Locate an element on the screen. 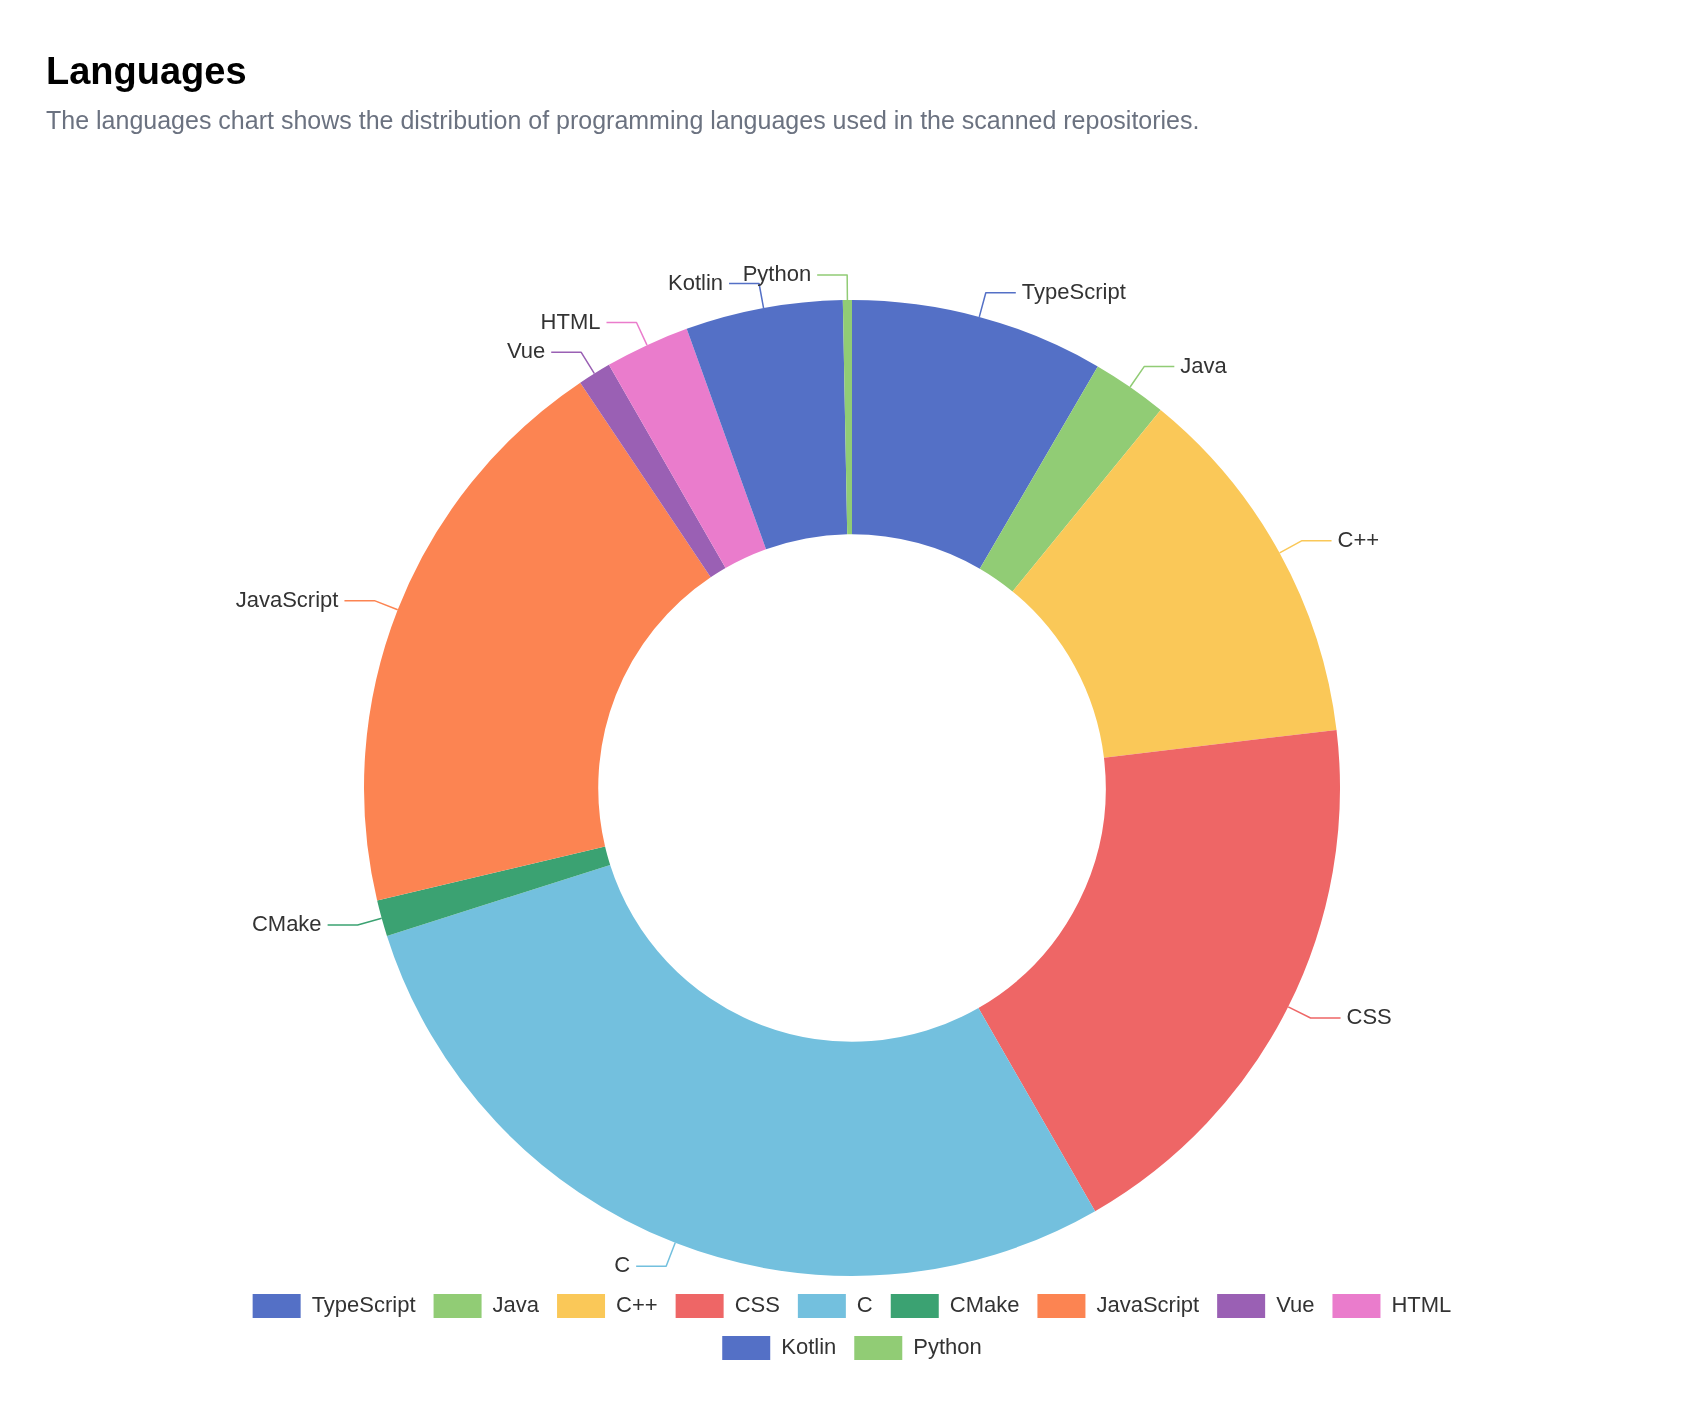  slice-label: Java is located at coordinates (1204, 365).